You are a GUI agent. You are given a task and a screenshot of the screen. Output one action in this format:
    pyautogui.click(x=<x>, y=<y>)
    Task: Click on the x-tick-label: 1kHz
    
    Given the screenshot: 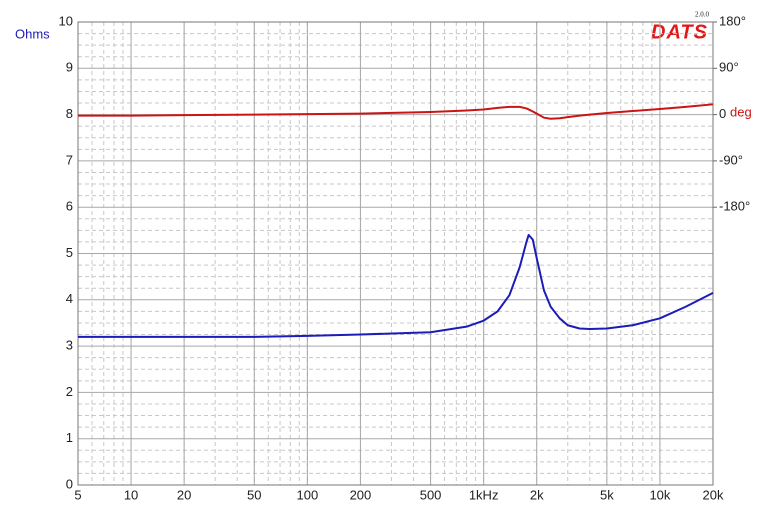 What is the action you would take?
    pyautogui.click(x=484, y=494)
    